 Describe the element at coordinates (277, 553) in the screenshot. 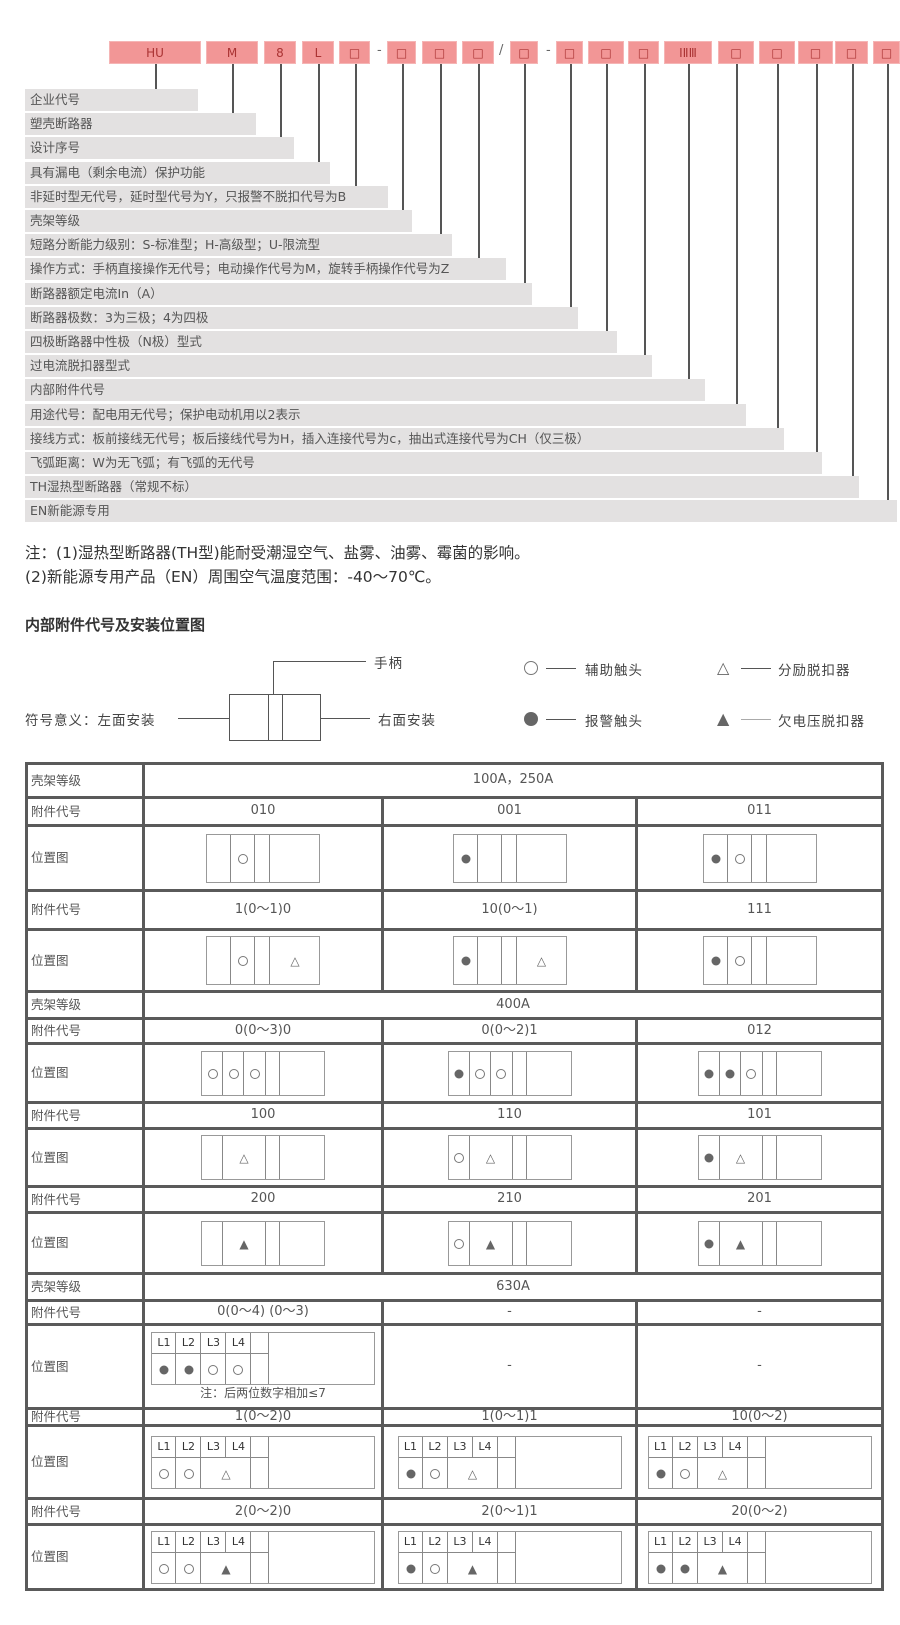

I see `note-1: 注：(1)湿热型断路器(TH型)能耐受潮湿空气、盐雾、油雾、霉菌的影响。` at that location.